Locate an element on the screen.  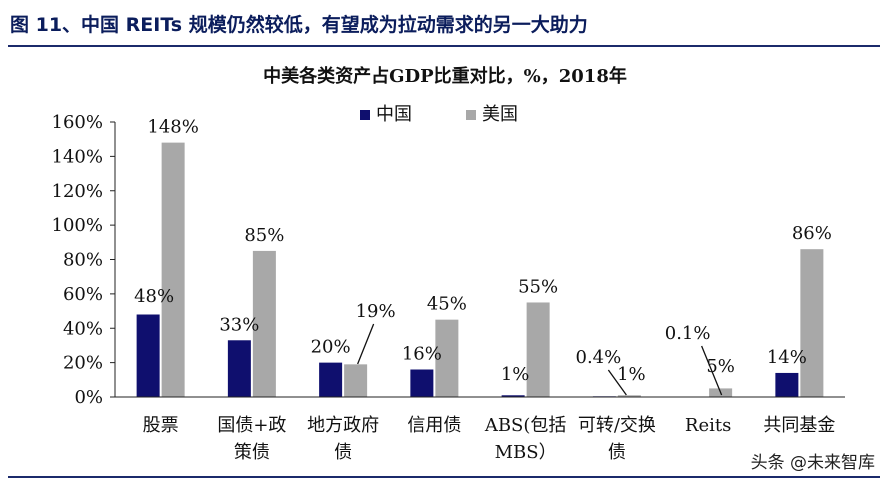
y-tick-label: 140% is located at coordinates (77, 156).